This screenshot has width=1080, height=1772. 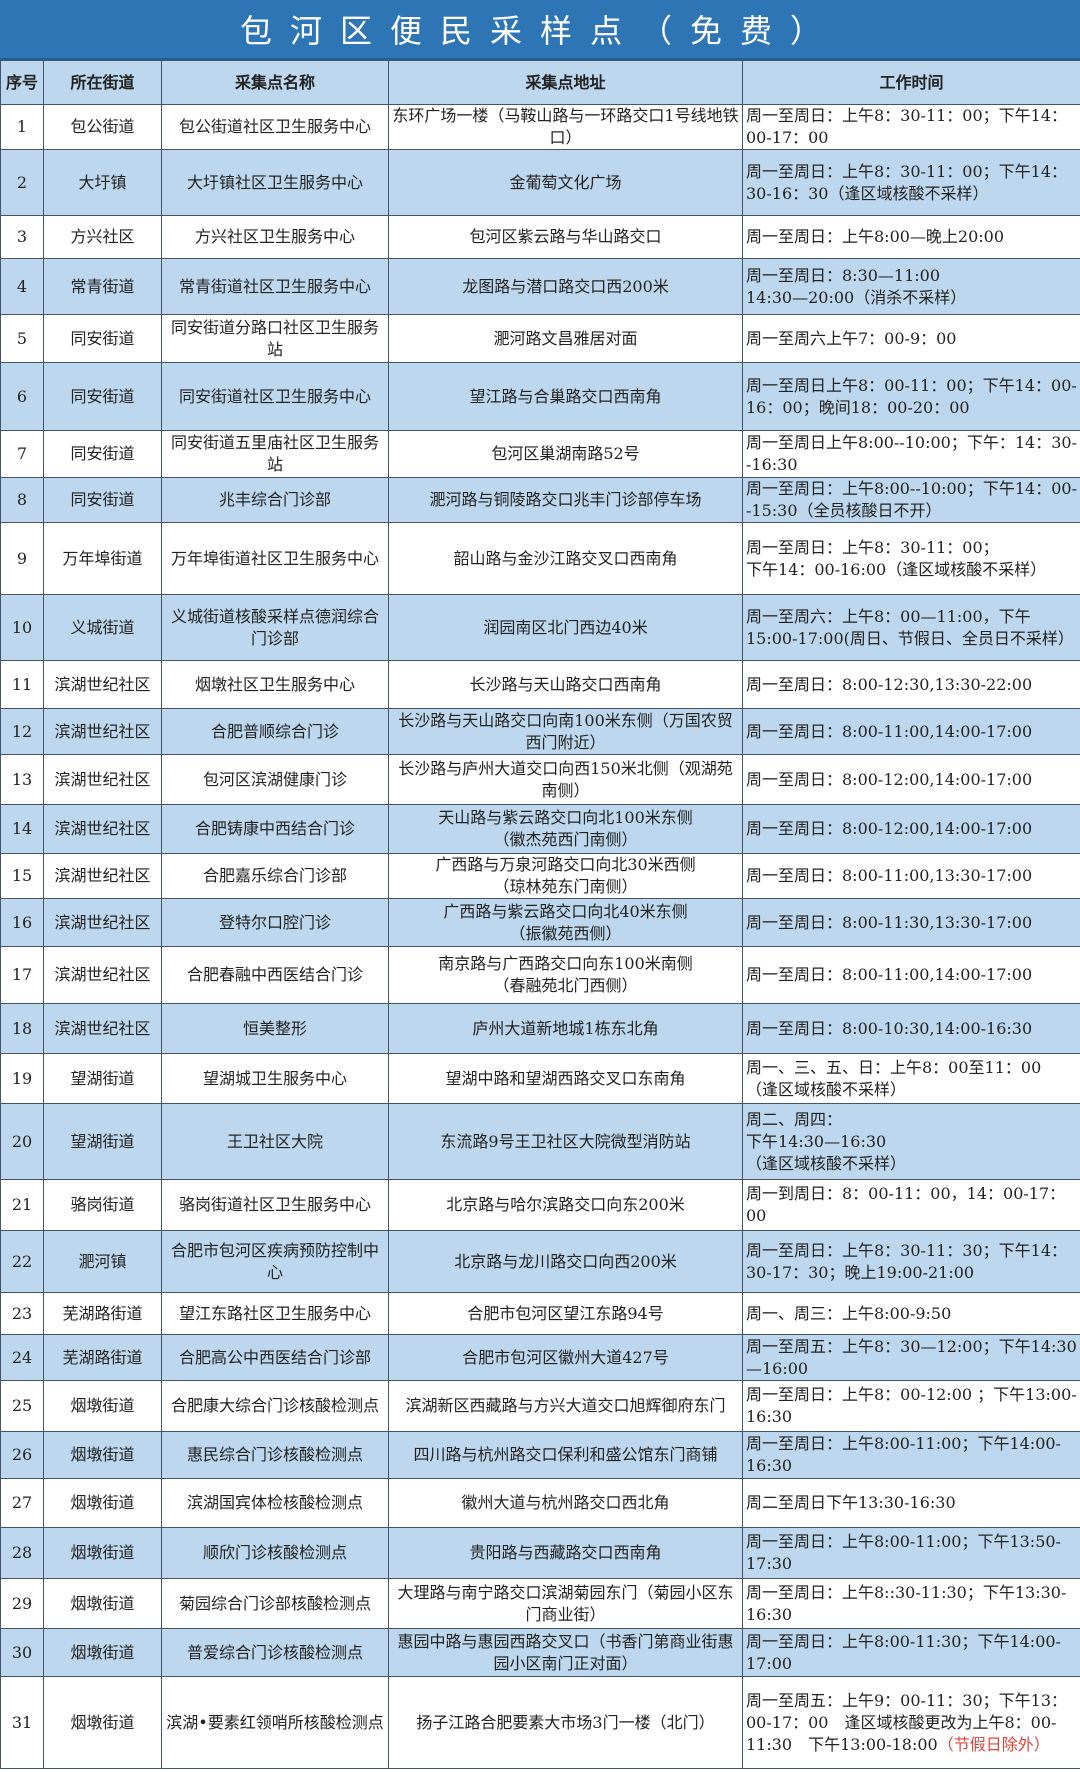 I want to click on header-name: 采集点名称, so click(x=275, y=82).